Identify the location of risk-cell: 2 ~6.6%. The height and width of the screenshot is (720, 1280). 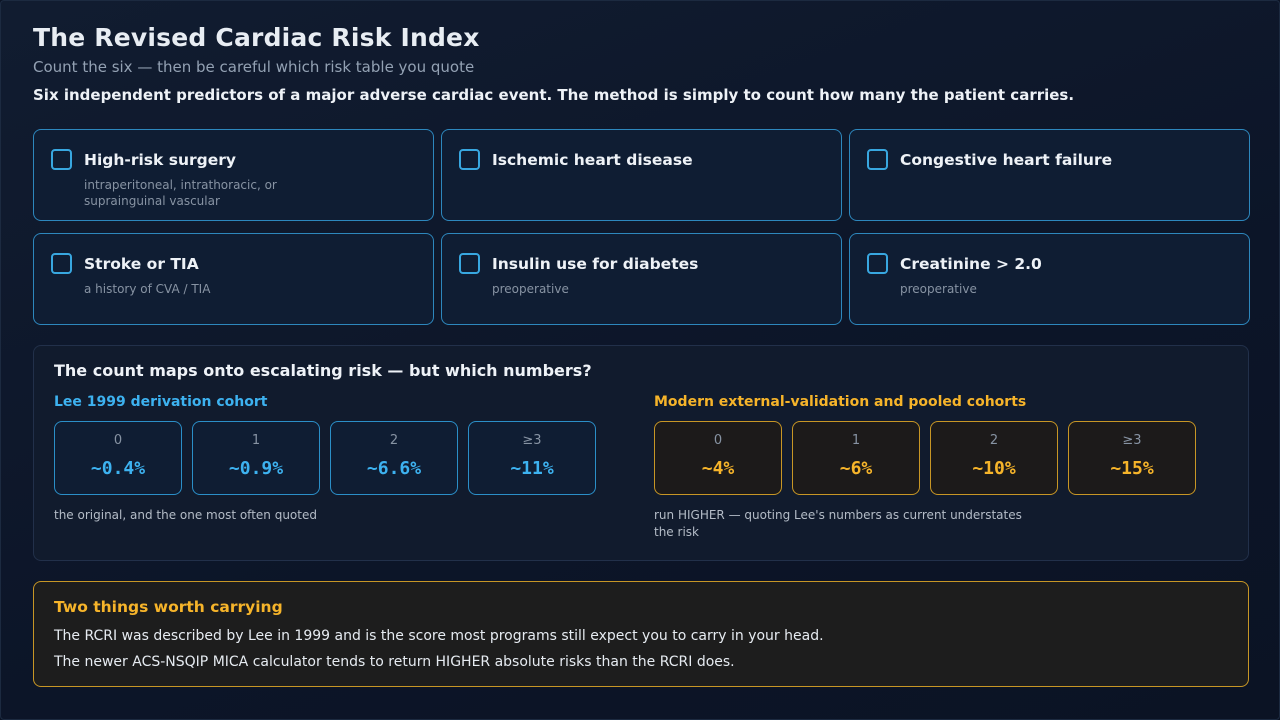
(394, 458).